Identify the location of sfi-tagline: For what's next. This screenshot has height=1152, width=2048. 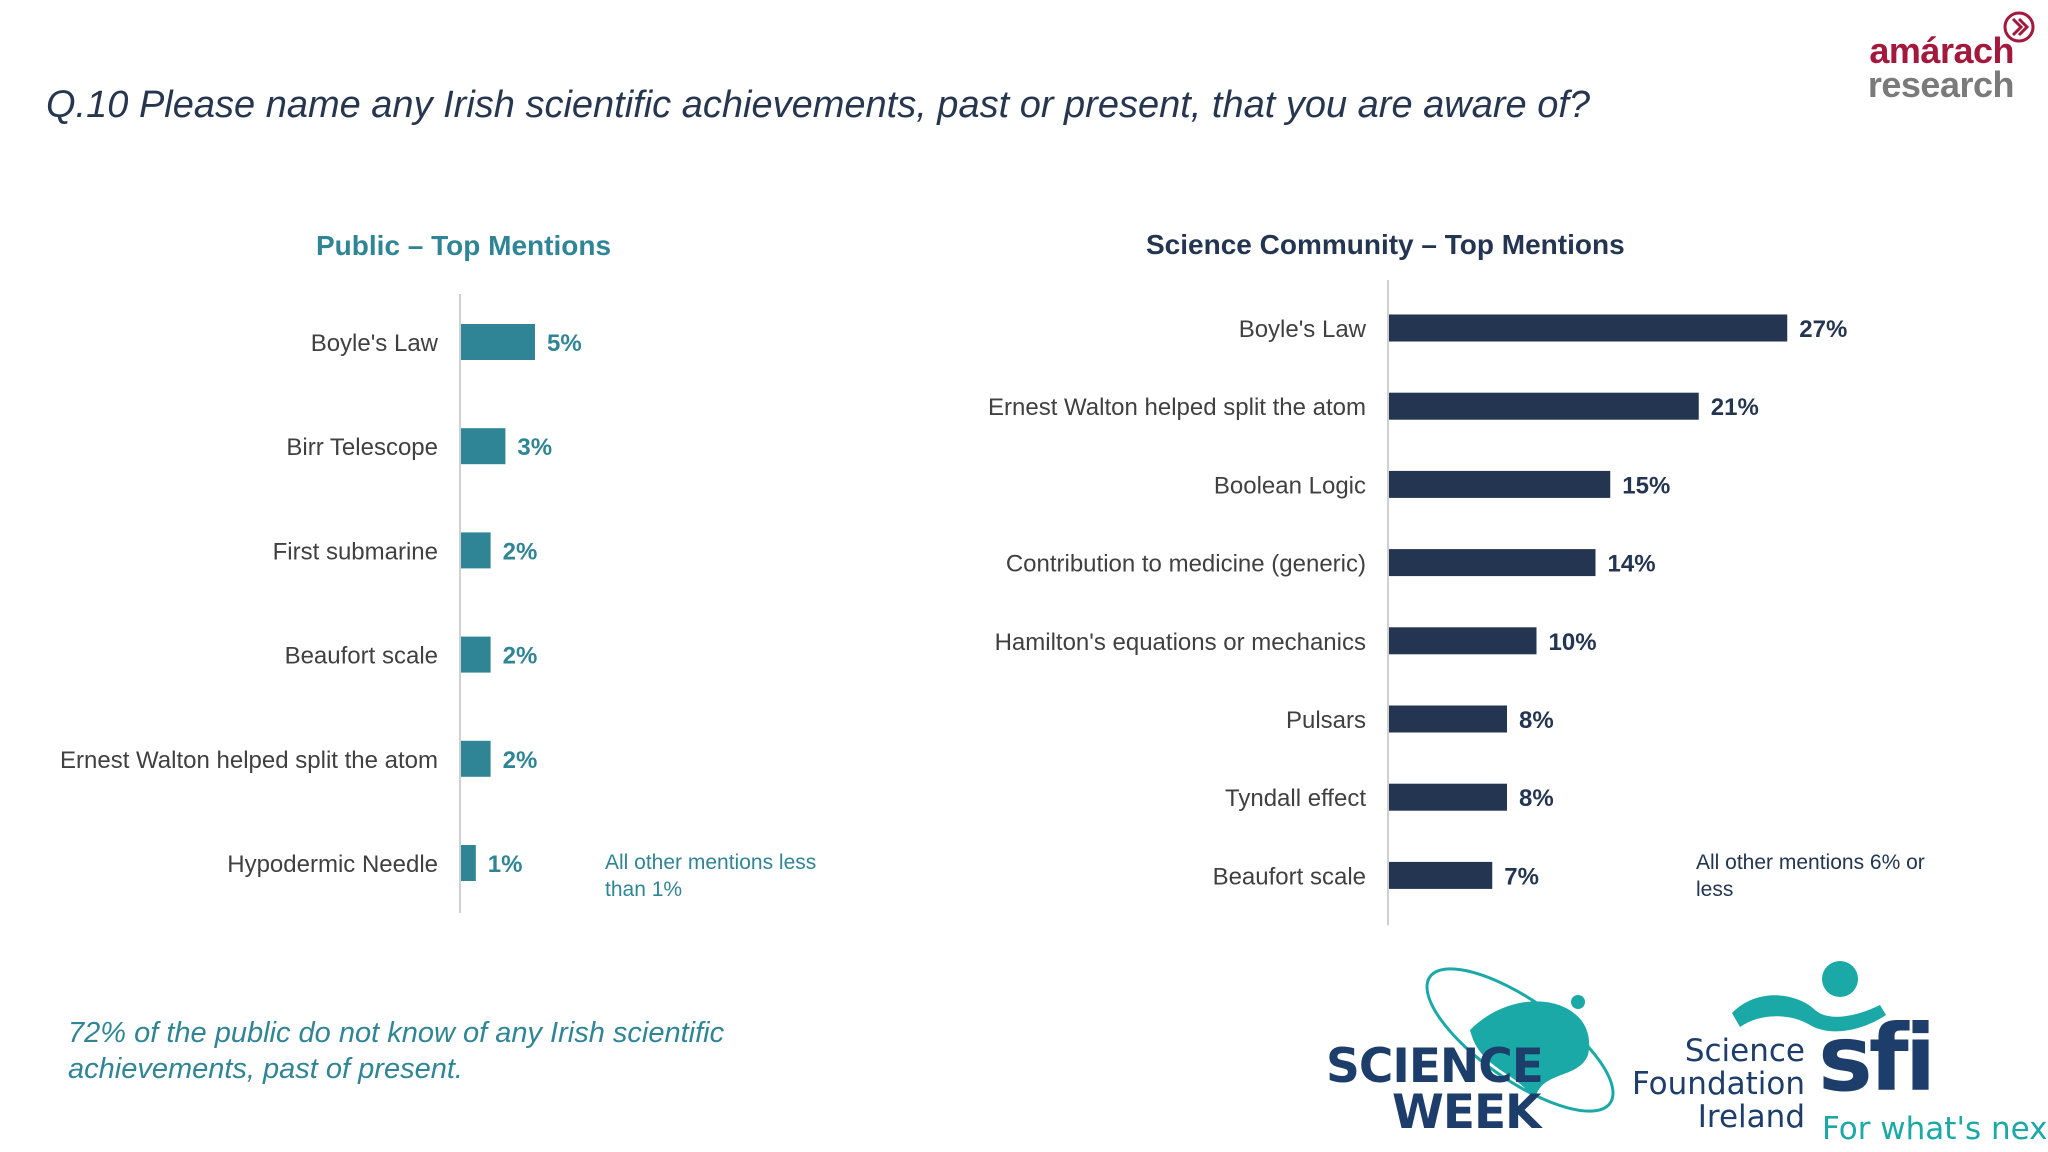
(1935, 1129).